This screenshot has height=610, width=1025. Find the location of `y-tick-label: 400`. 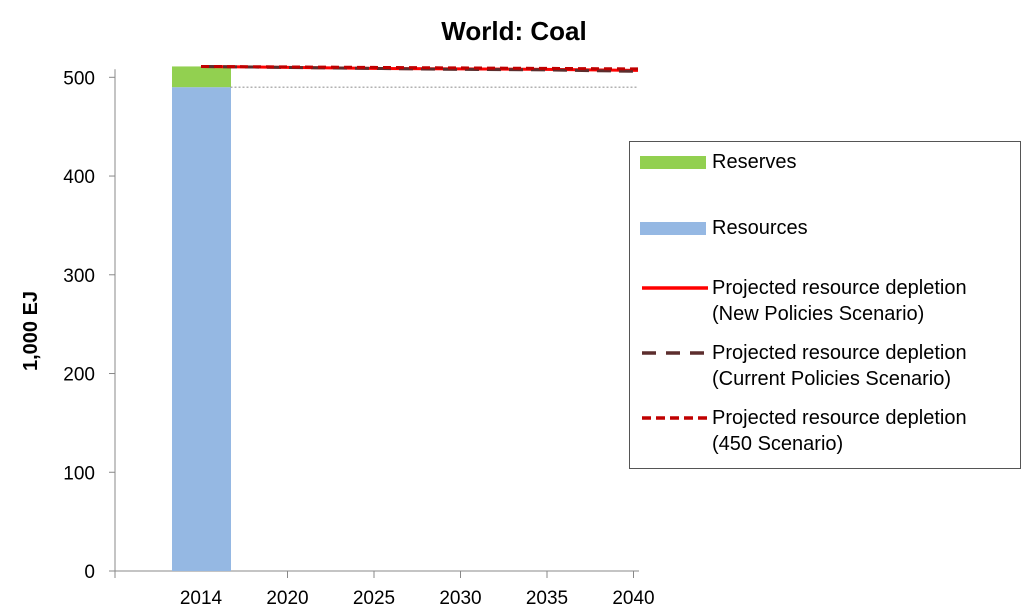

y-tick-label: 400 is located at coordinates (79, 177).